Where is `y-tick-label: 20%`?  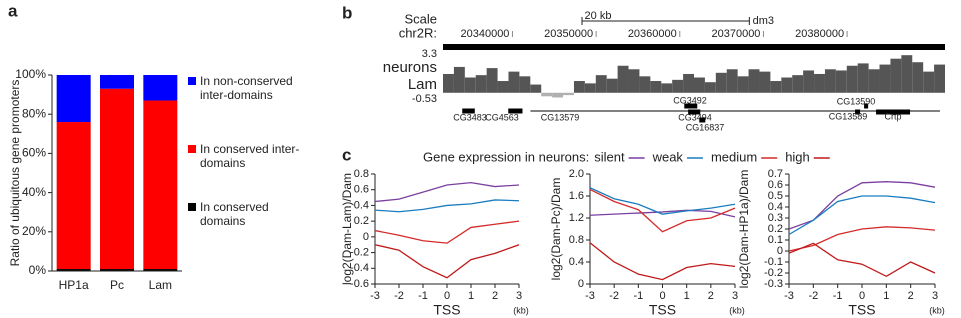 y-tick-label: 20% is located at coordinates (34, 231).